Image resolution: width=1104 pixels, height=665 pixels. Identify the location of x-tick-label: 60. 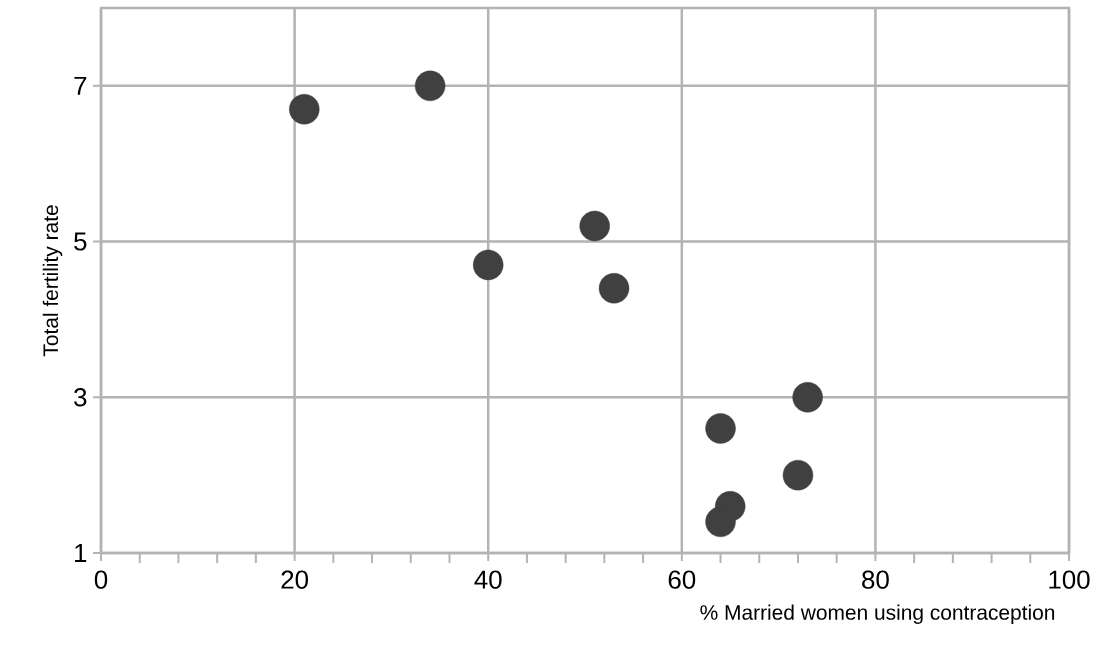
(682, 579).